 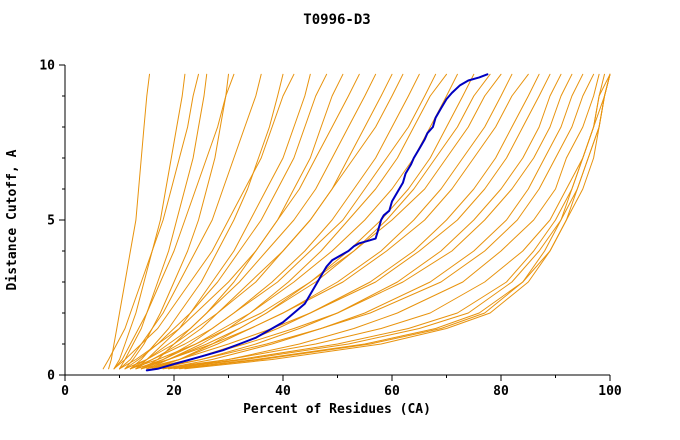 What do you see at coordinates (47, 66) in the screenshot?
I see `y-tick-label: 10` at bounding box center [47, 66].